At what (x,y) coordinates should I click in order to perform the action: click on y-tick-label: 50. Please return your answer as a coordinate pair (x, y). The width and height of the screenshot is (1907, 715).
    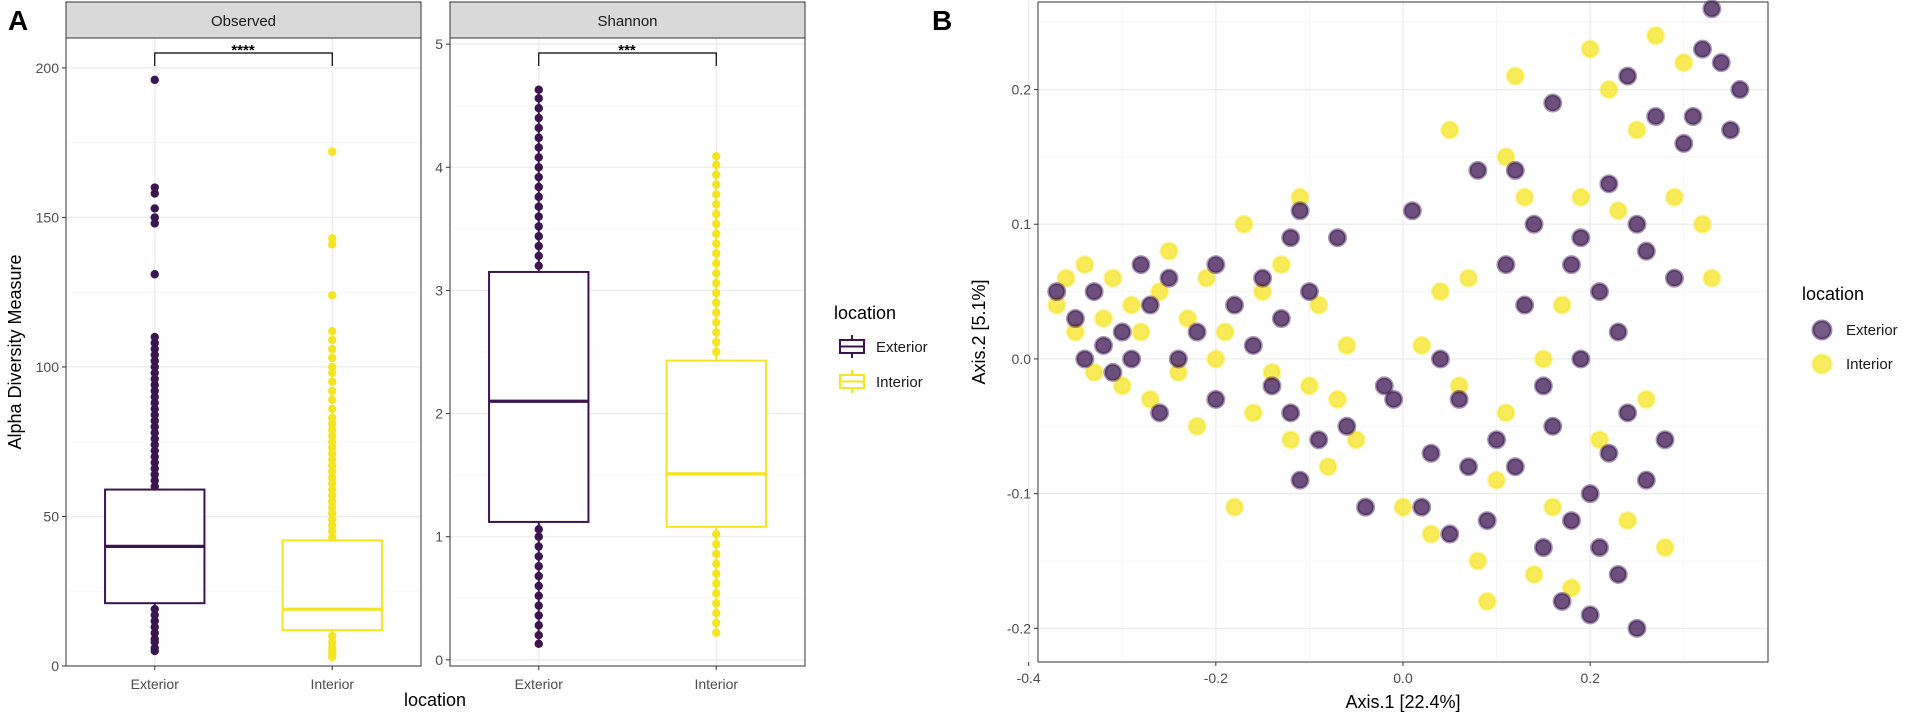
    Looking at the image, I should click on (51, 516).